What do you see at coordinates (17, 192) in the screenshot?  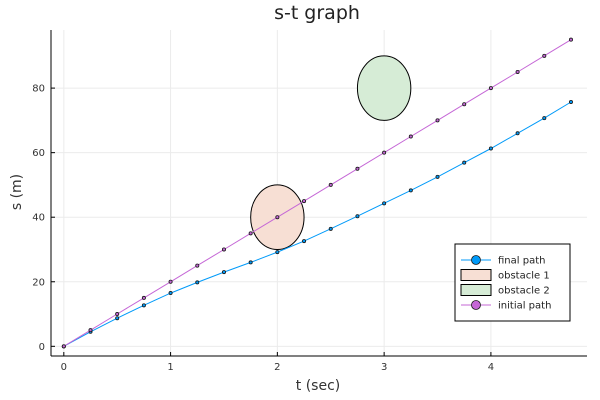 I see `y-axis-title: s (m)` at bounding box center [17, 192].